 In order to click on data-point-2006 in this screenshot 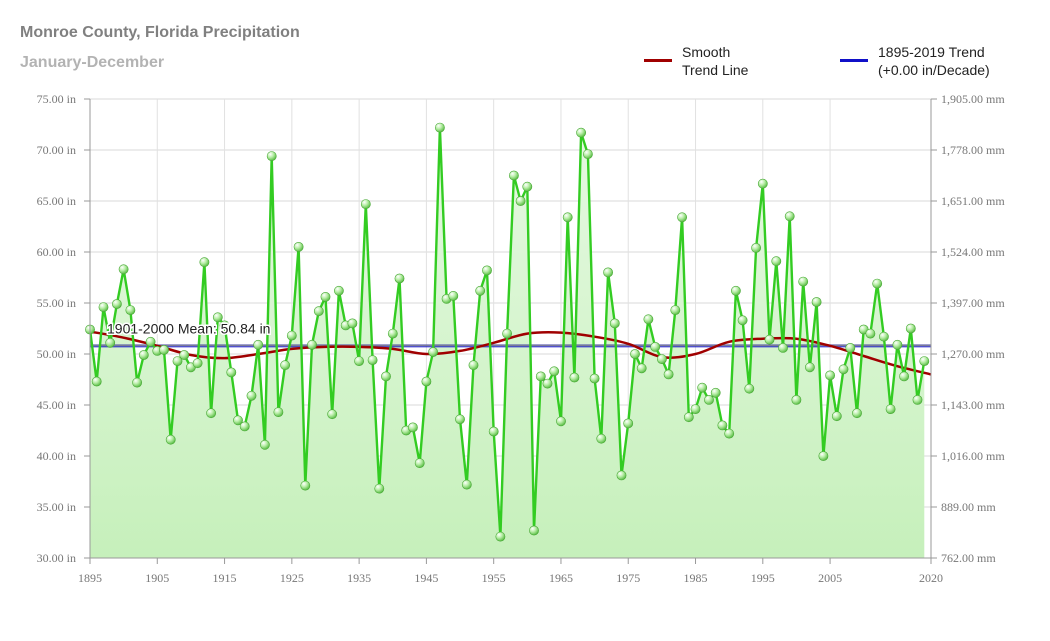, I will do `click(836, 416)`.